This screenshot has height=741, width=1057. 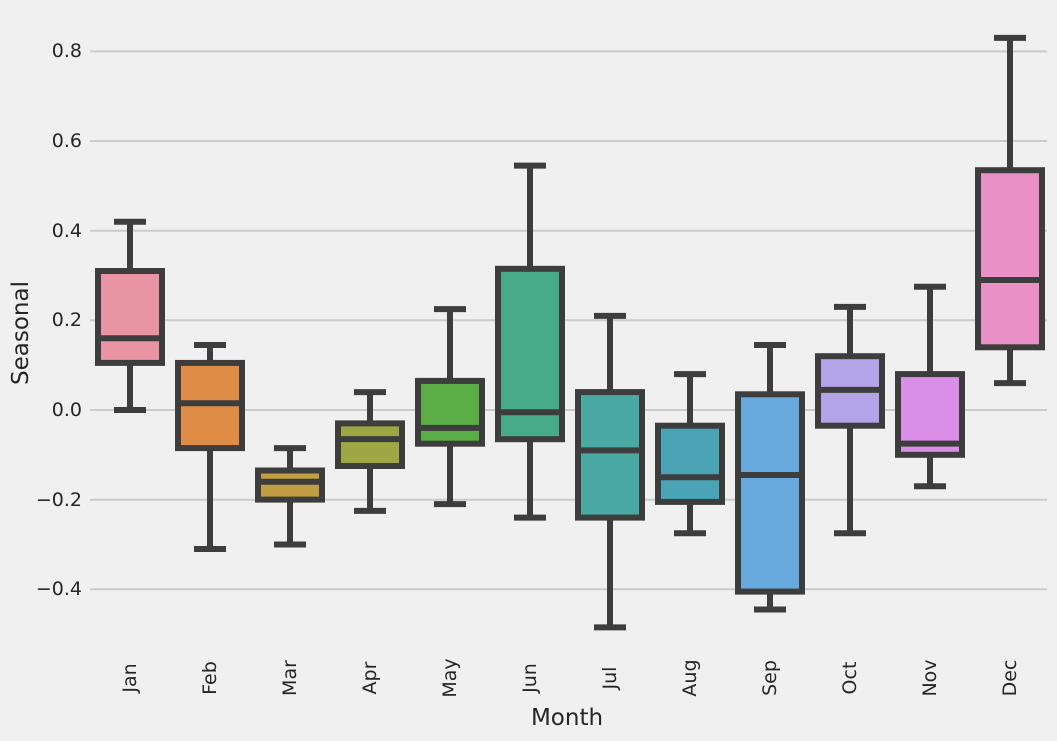 What do you see at coordinates (450, 678) in the screenshot?
I see `x-tick-label: May` at bounding box center [450, 678].